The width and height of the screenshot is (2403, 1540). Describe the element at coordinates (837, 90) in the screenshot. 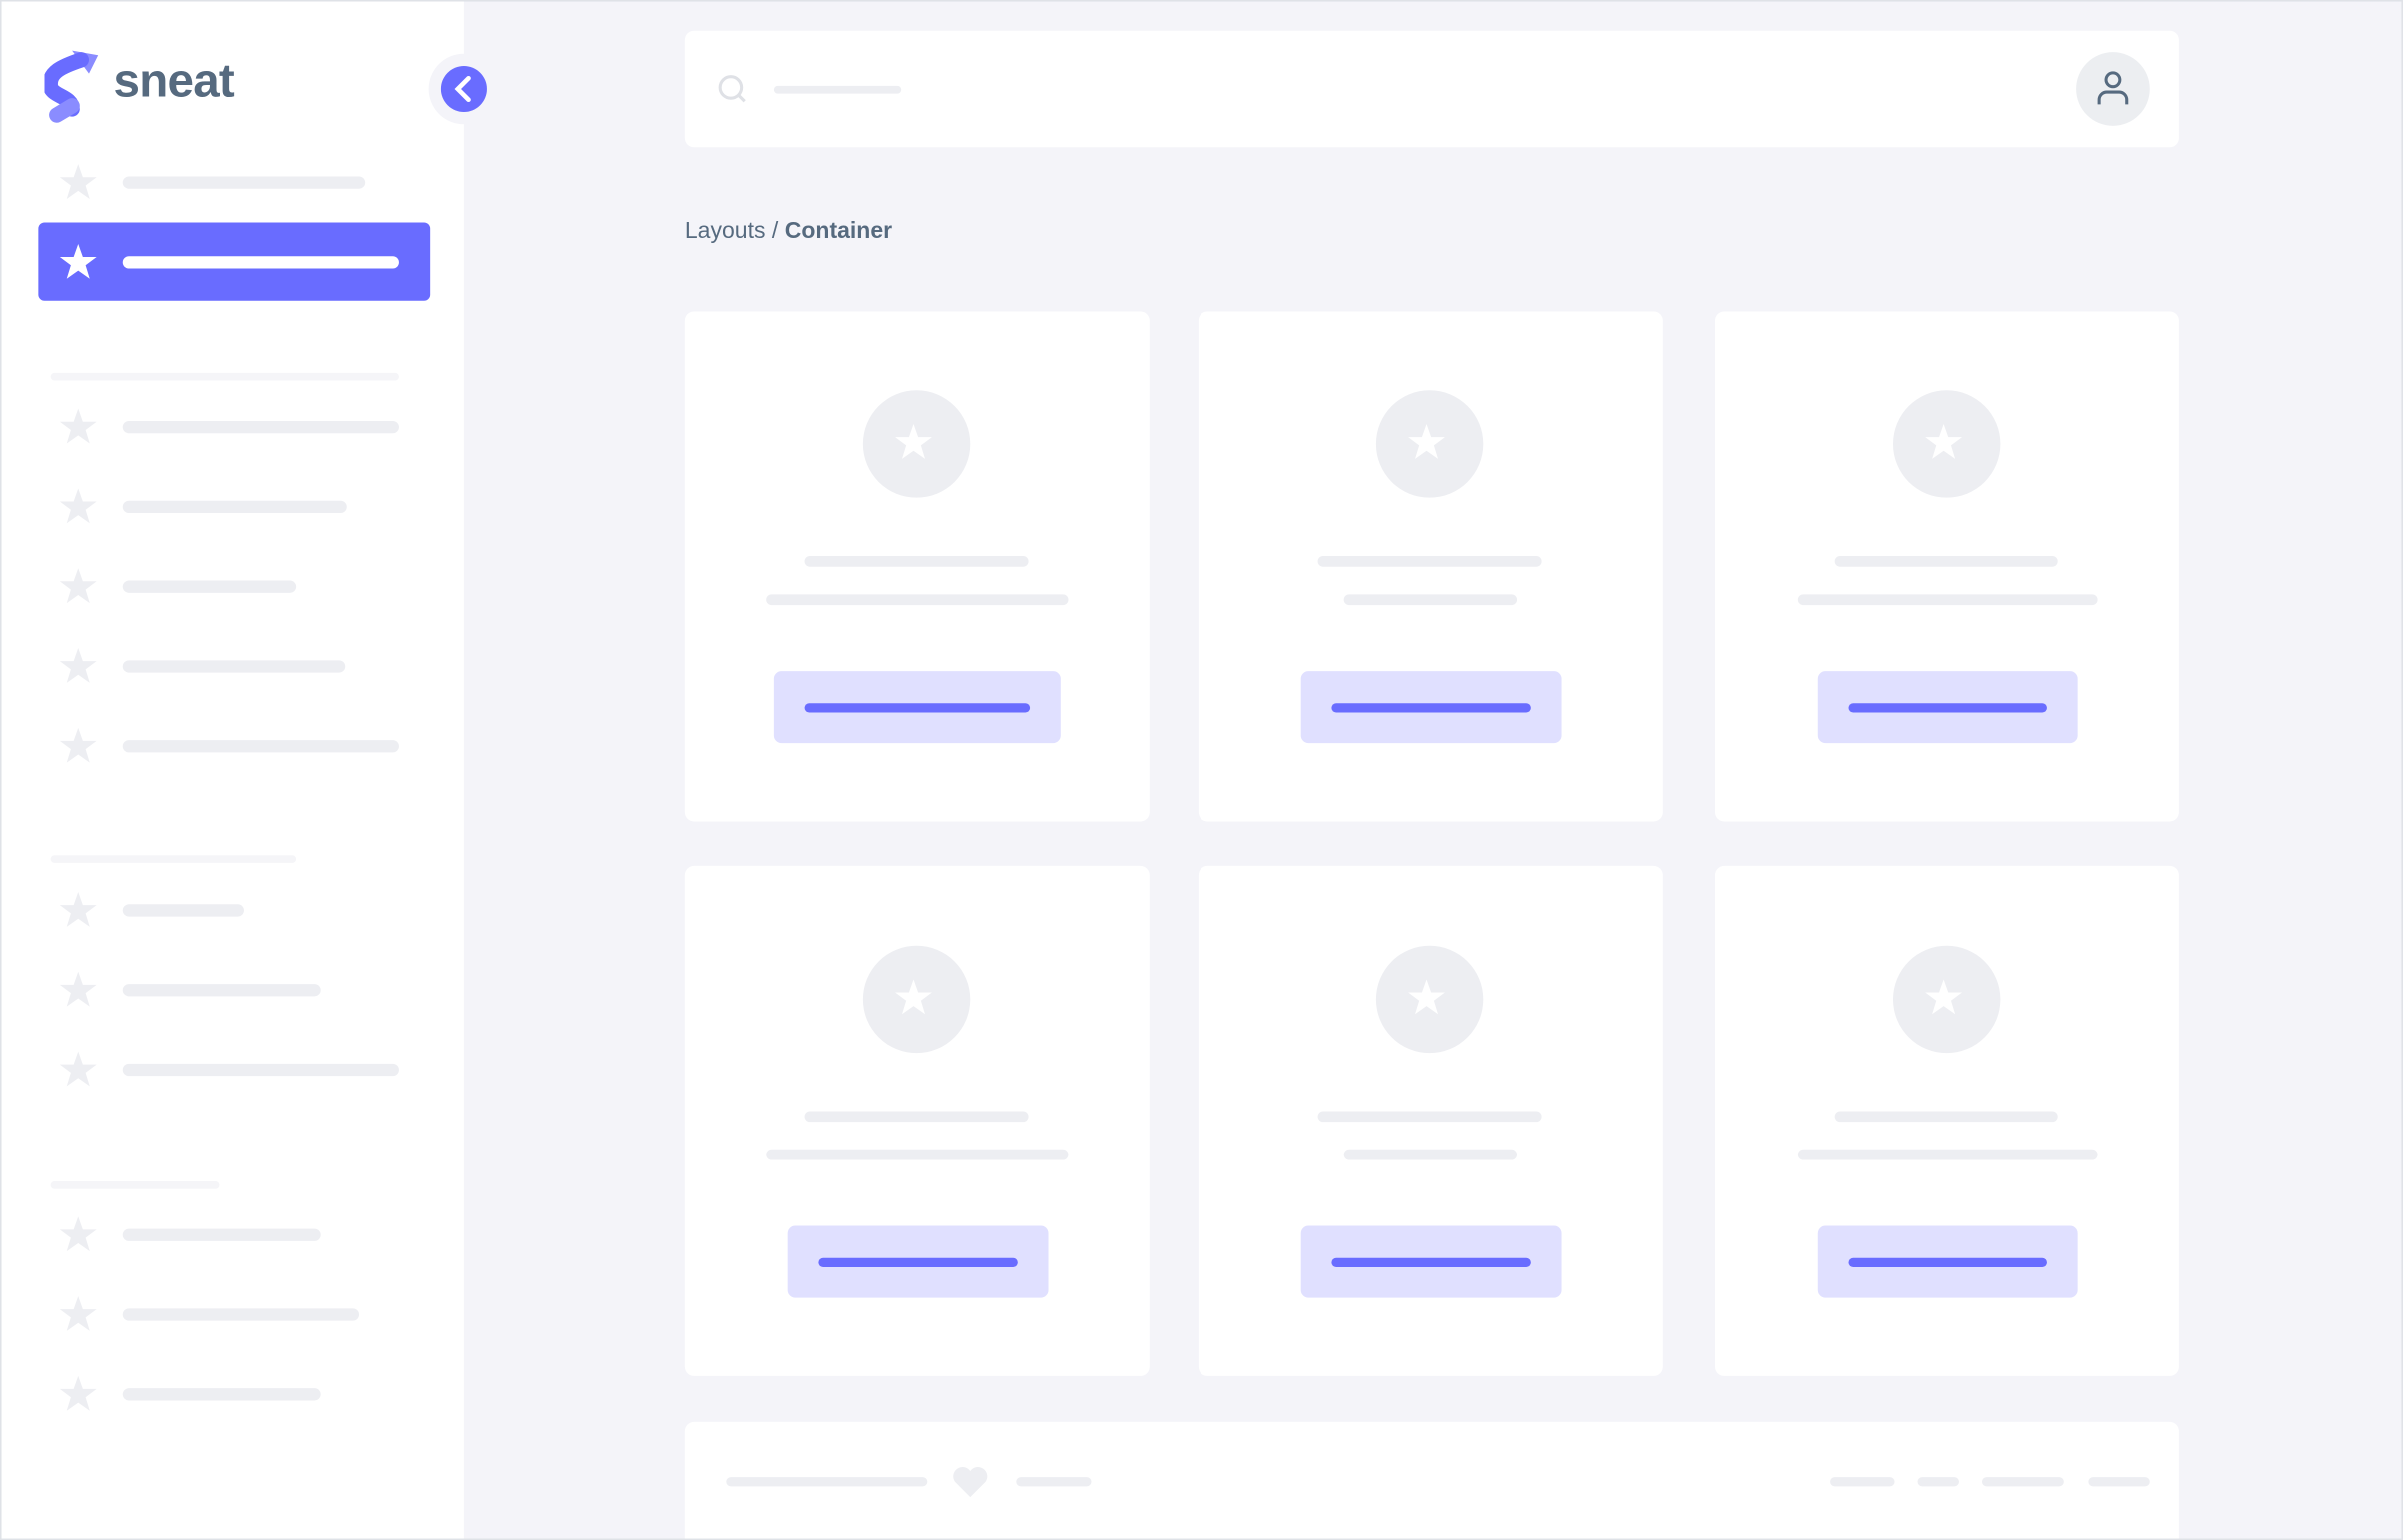

I see `search-input` at that location.